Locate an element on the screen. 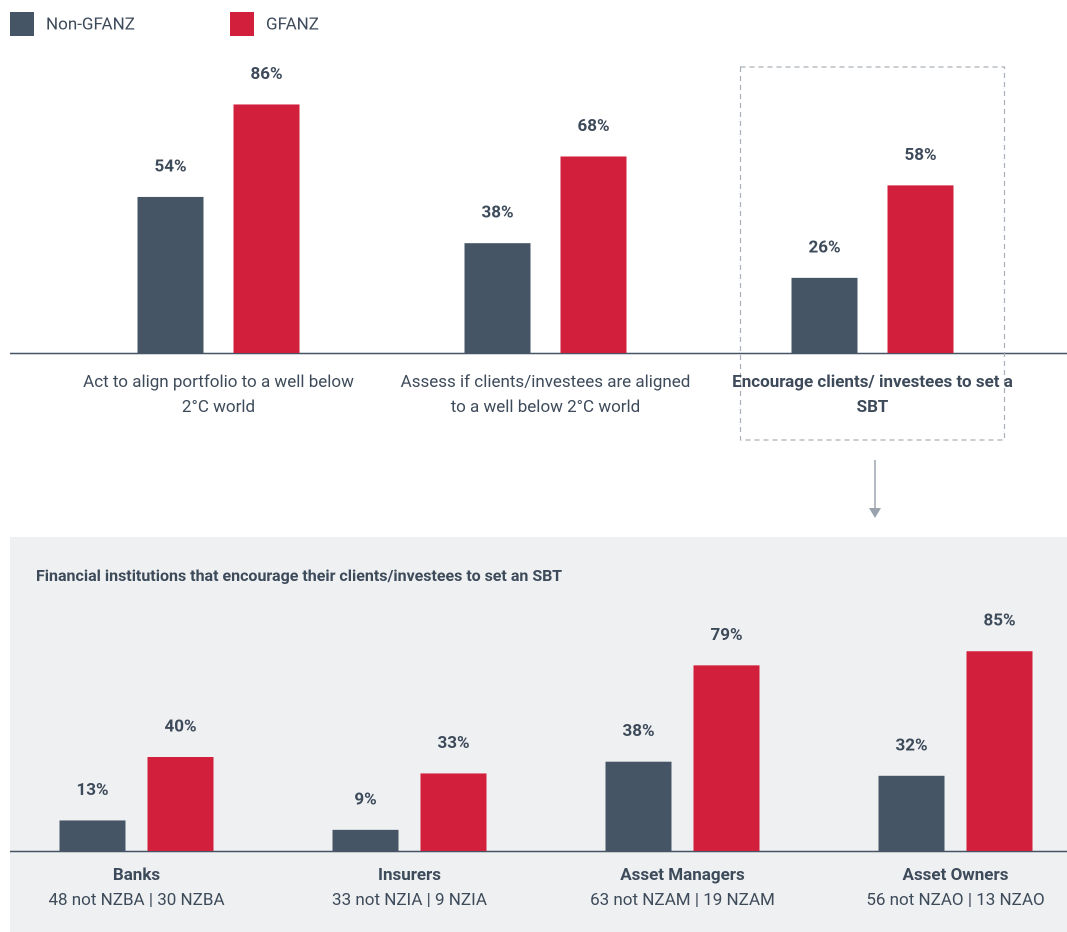  data-label: 79% is located at coordinates (726, 635).